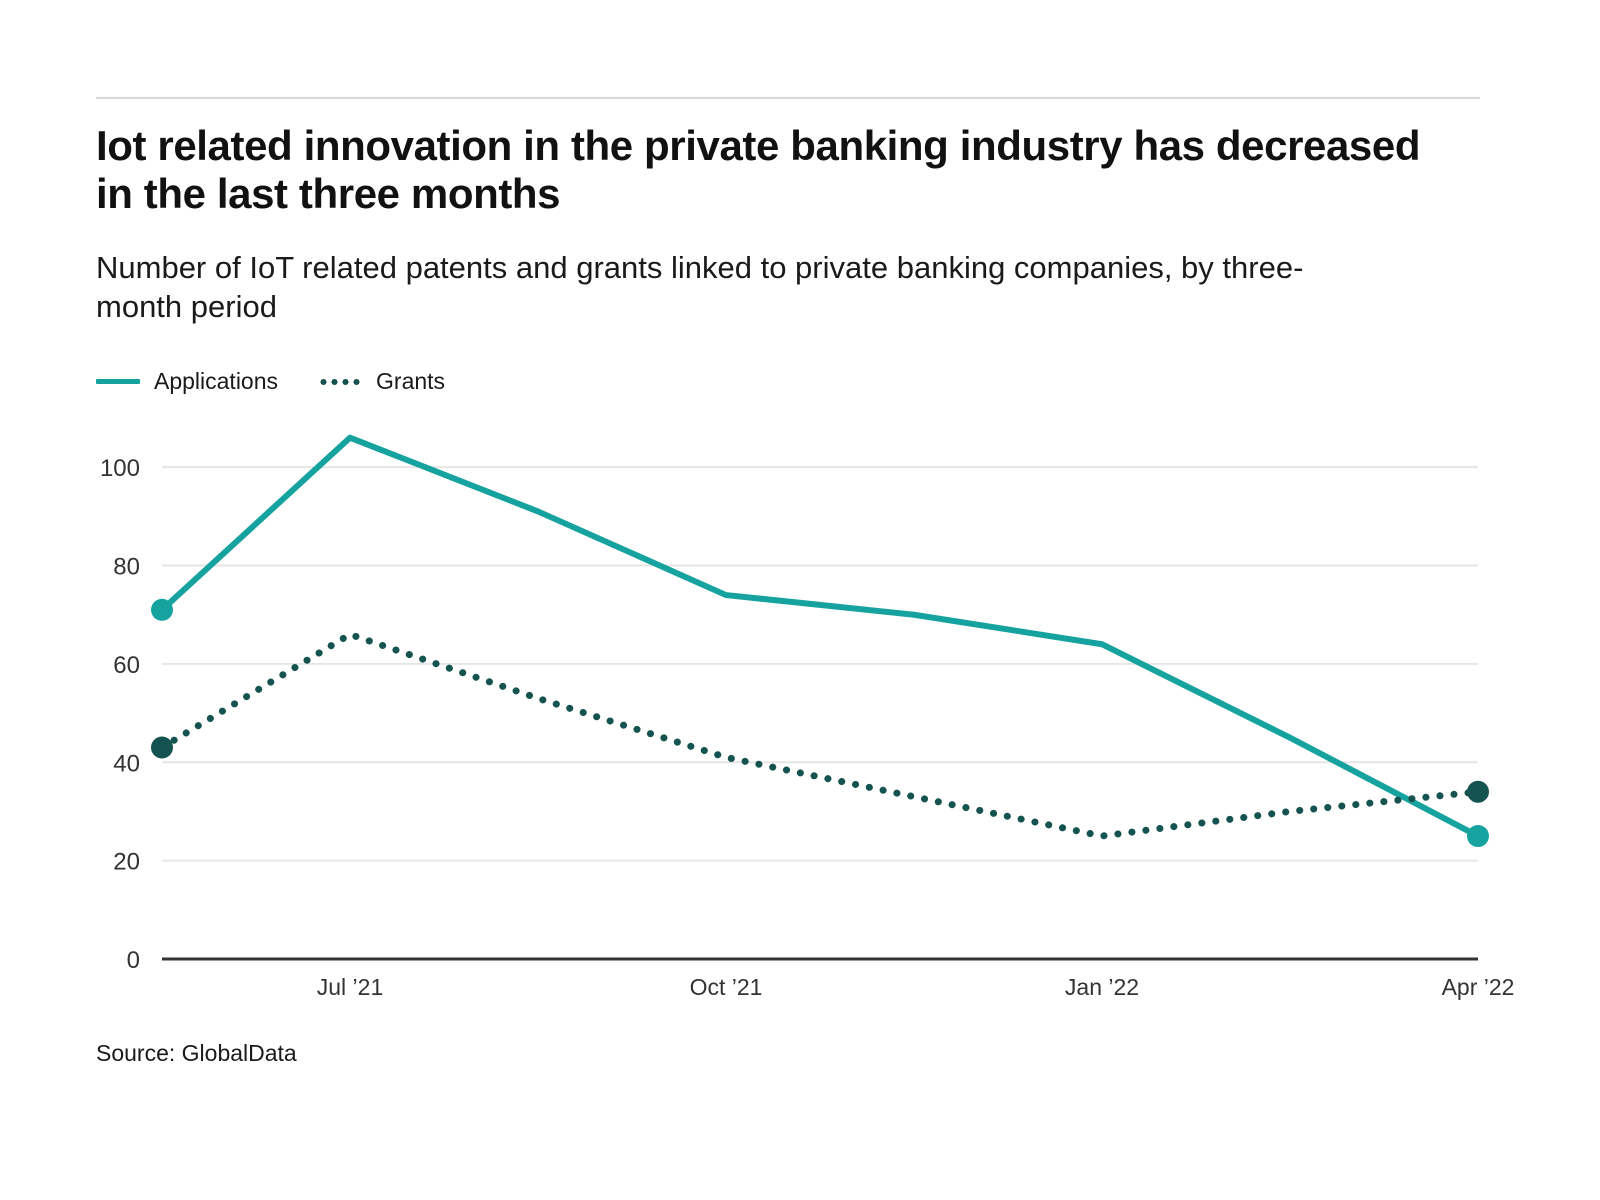 The image size is (1600, 1200). What do you see at coordinates (126, 567) in the screenshot?
I see `y-axis-tick-label: 80` at bounding box center [126, 567].